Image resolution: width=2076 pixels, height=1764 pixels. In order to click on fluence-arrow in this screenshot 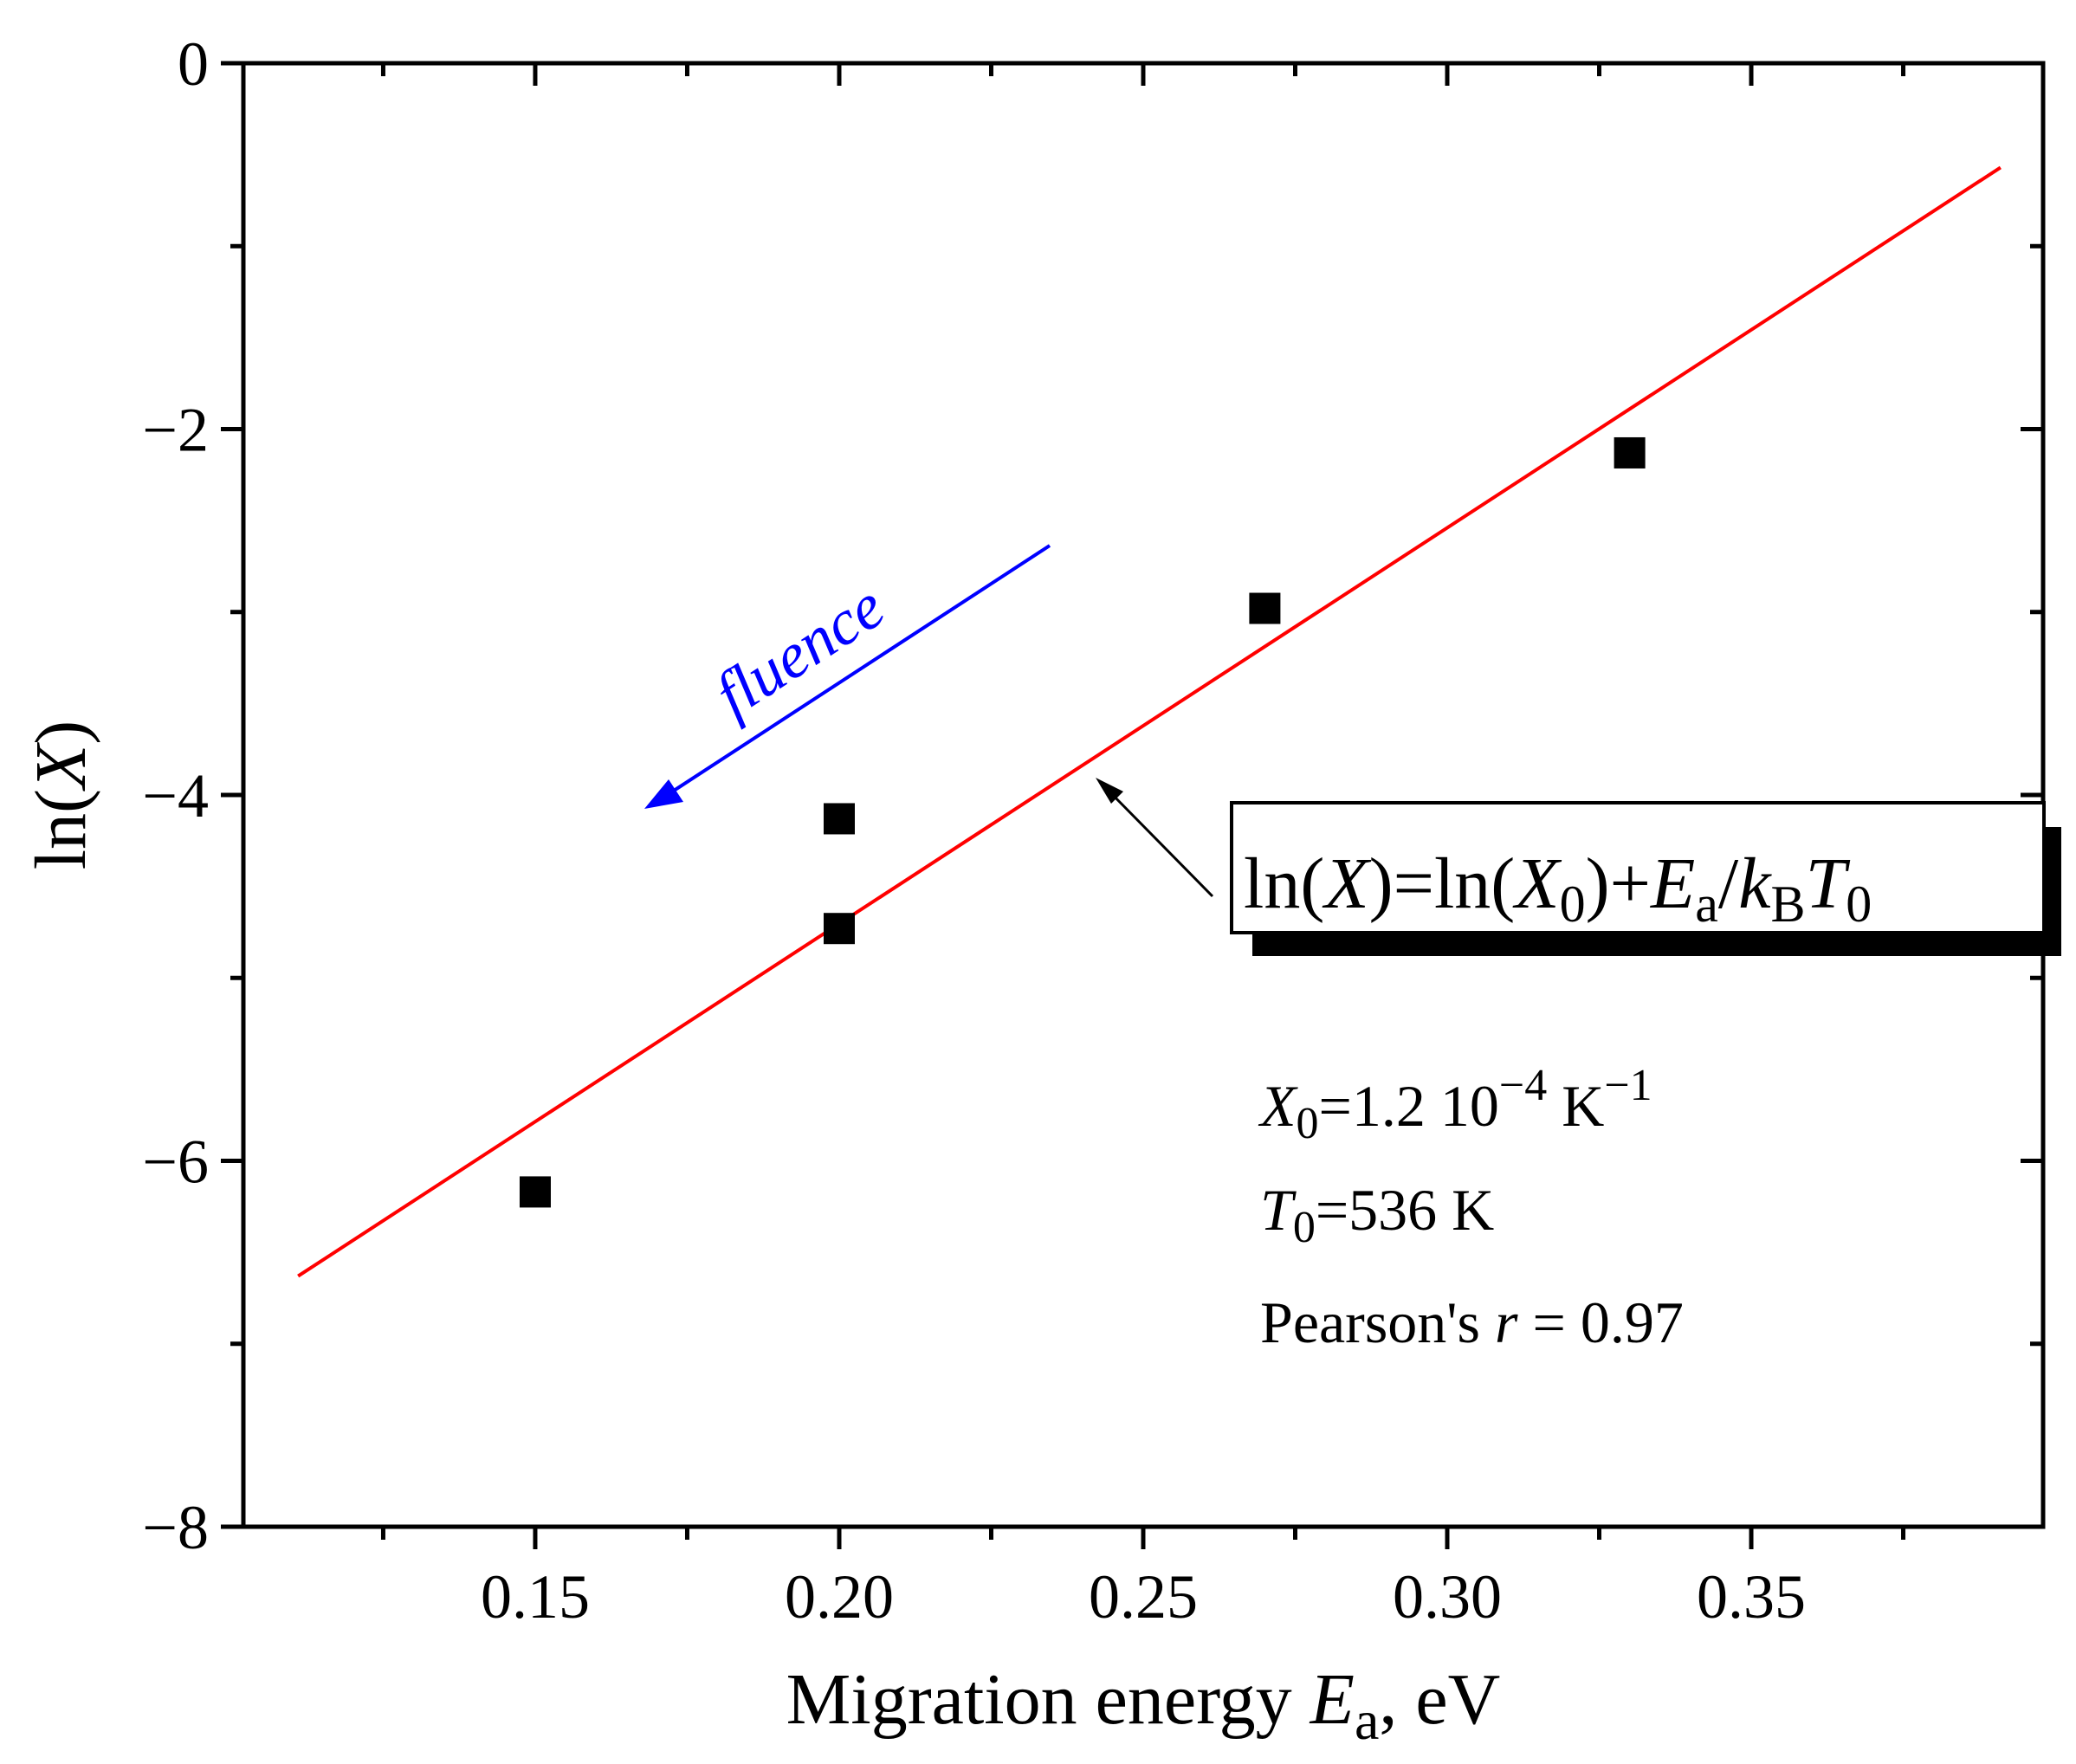, I will do `click(847, 676)`.